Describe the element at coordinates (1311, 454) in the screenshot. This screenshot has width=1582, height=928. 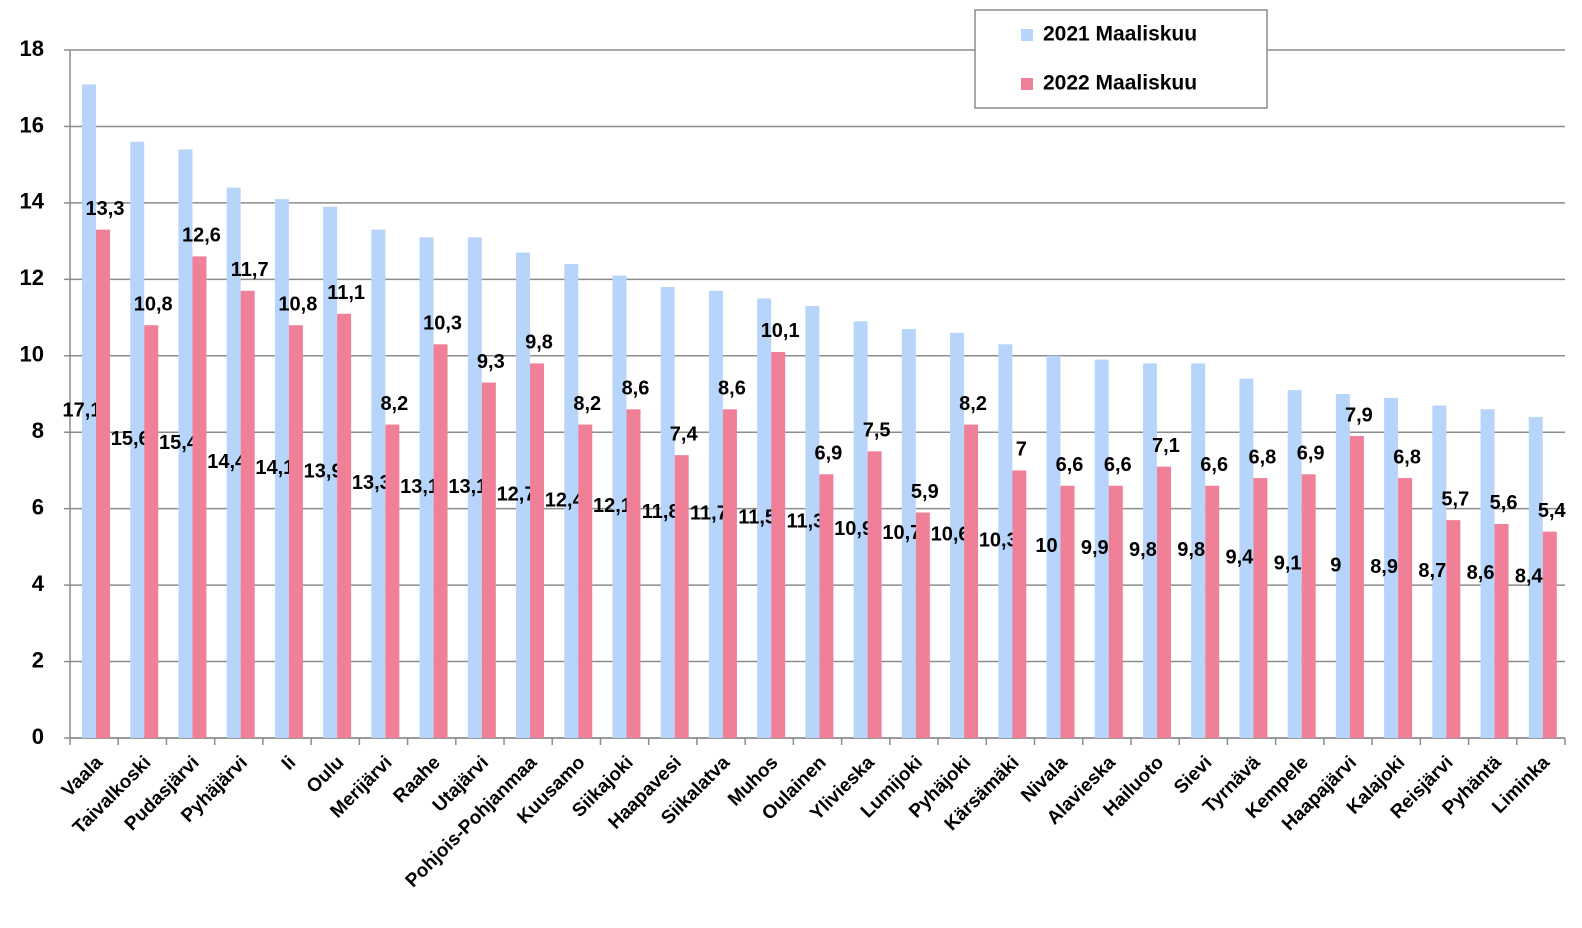
I see `data-label: 6,9` at that location.